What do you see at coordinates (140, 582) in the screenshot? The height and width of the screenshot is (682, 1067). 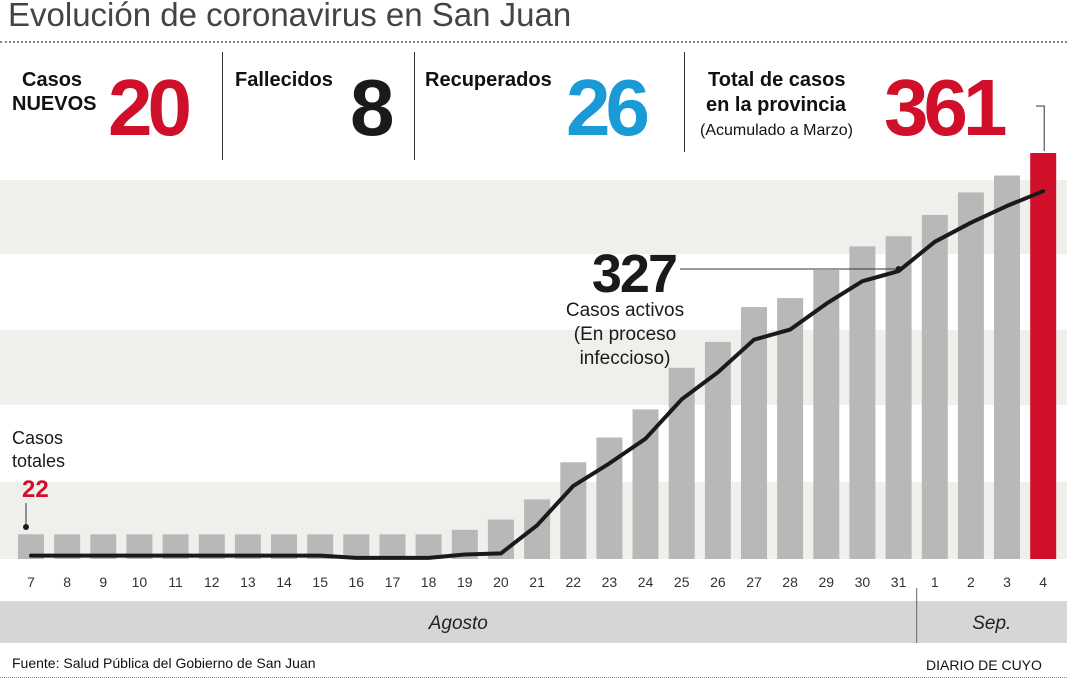 I see `x-tick-label: 10` at bounding box center [140, 582].